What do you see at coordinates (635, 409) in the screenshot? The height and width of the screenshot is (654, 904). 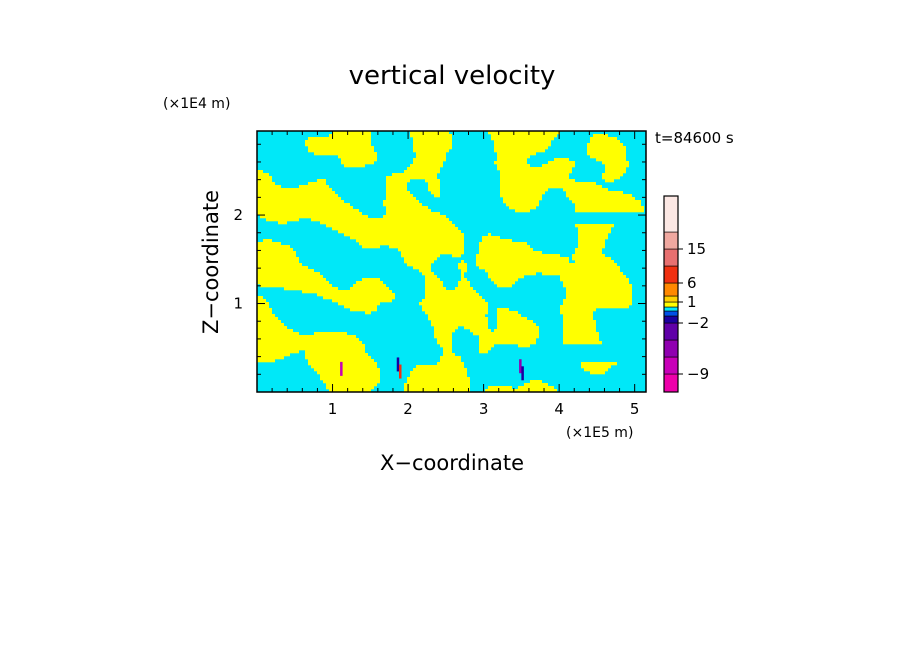 I see `x-tick-label: 5` at bounding box center [635, 409].